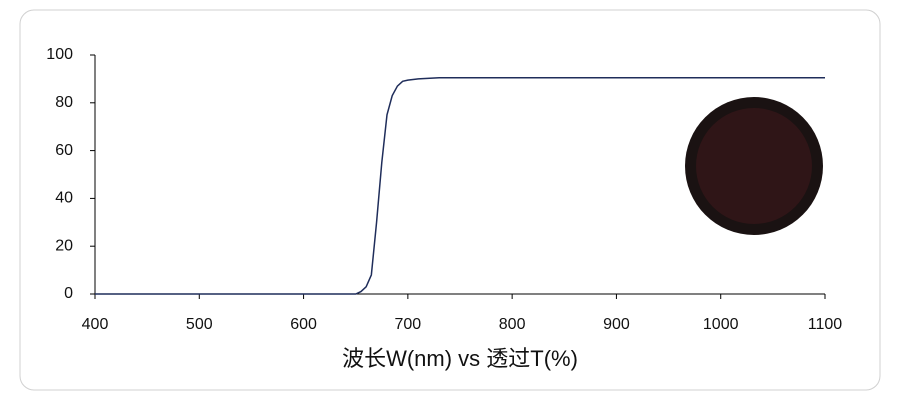 This screenshot has height=405, width=900. What do you see at coordinates (512, 324) in the screenshot?
I see `x-tick-label: 800` at bounding box center [512, 324].